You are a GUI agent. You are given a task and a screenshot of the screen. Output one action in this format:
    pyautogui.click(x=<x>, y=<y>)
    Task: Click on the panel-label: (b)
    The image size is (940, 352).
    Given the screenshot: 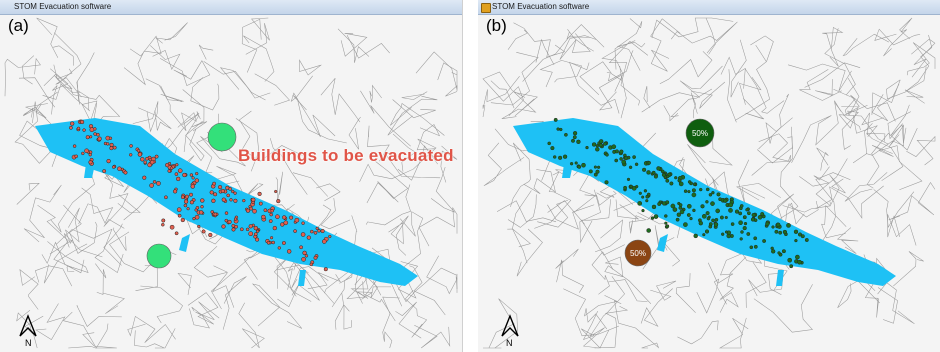 What is the action you would take?
    pyautogui.click(x=496, y=25)
    